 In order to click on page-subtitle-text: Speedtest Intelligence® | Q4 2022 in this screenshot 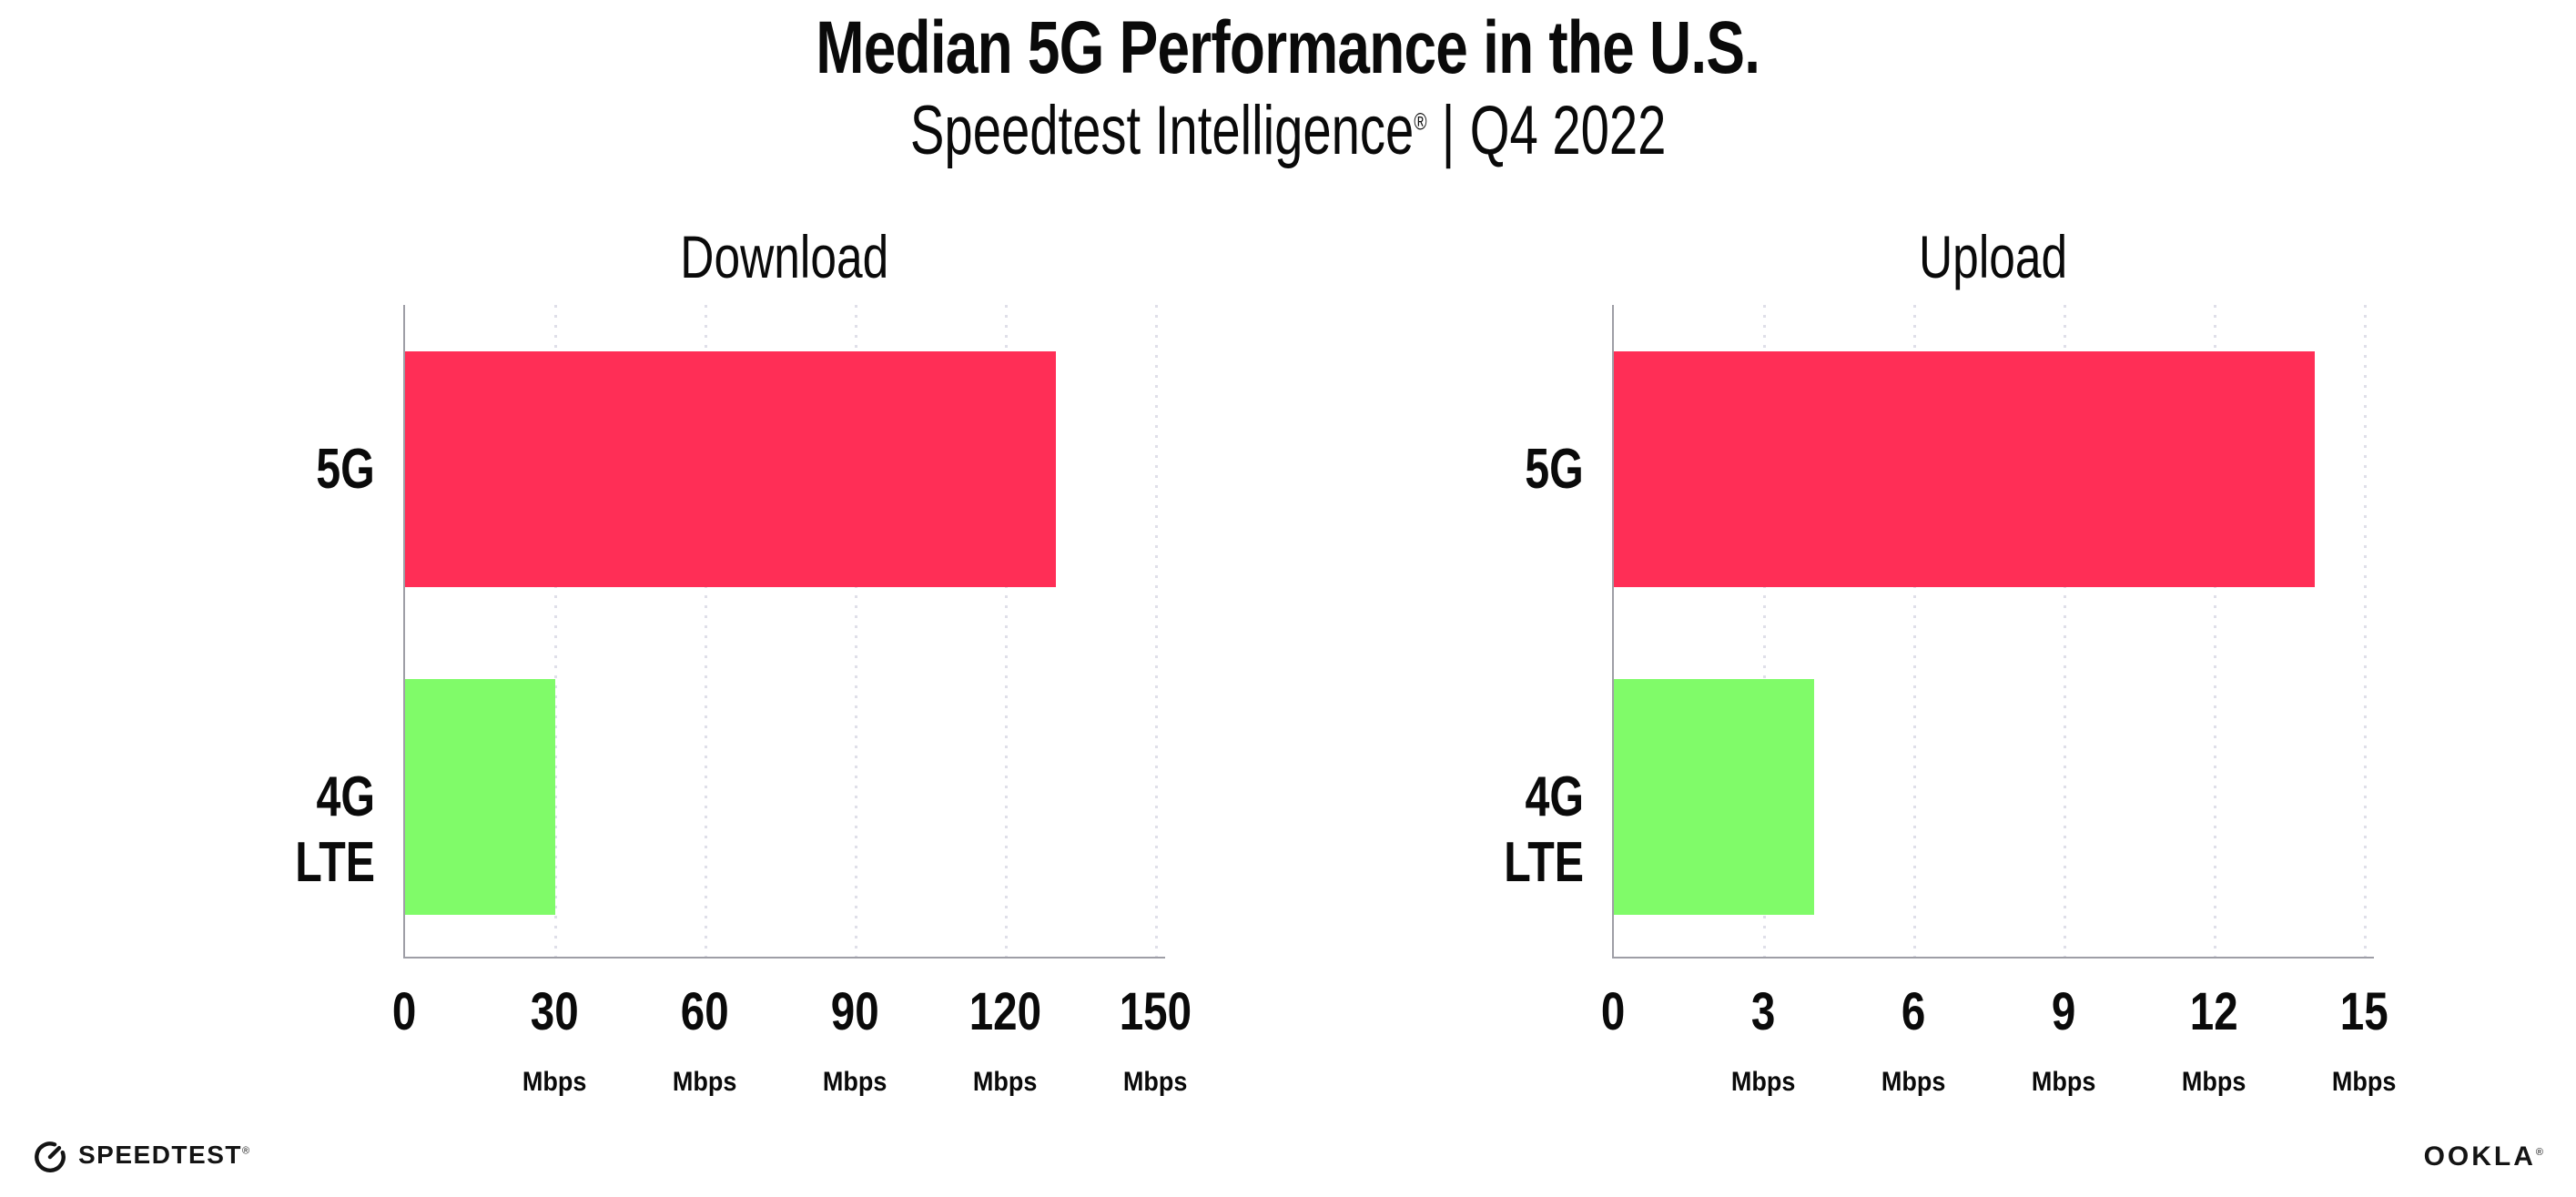, I will do `click(1288, 130)`.